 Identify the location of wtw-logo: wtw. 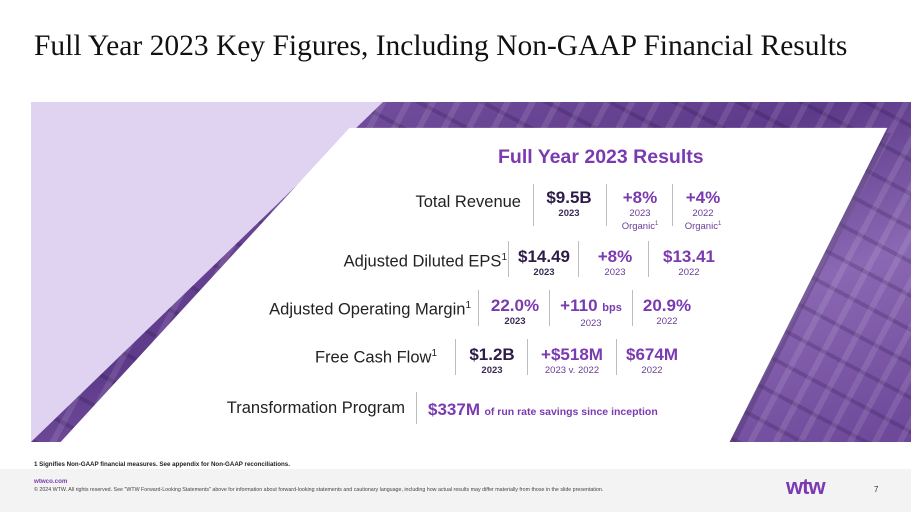
(806, 486).